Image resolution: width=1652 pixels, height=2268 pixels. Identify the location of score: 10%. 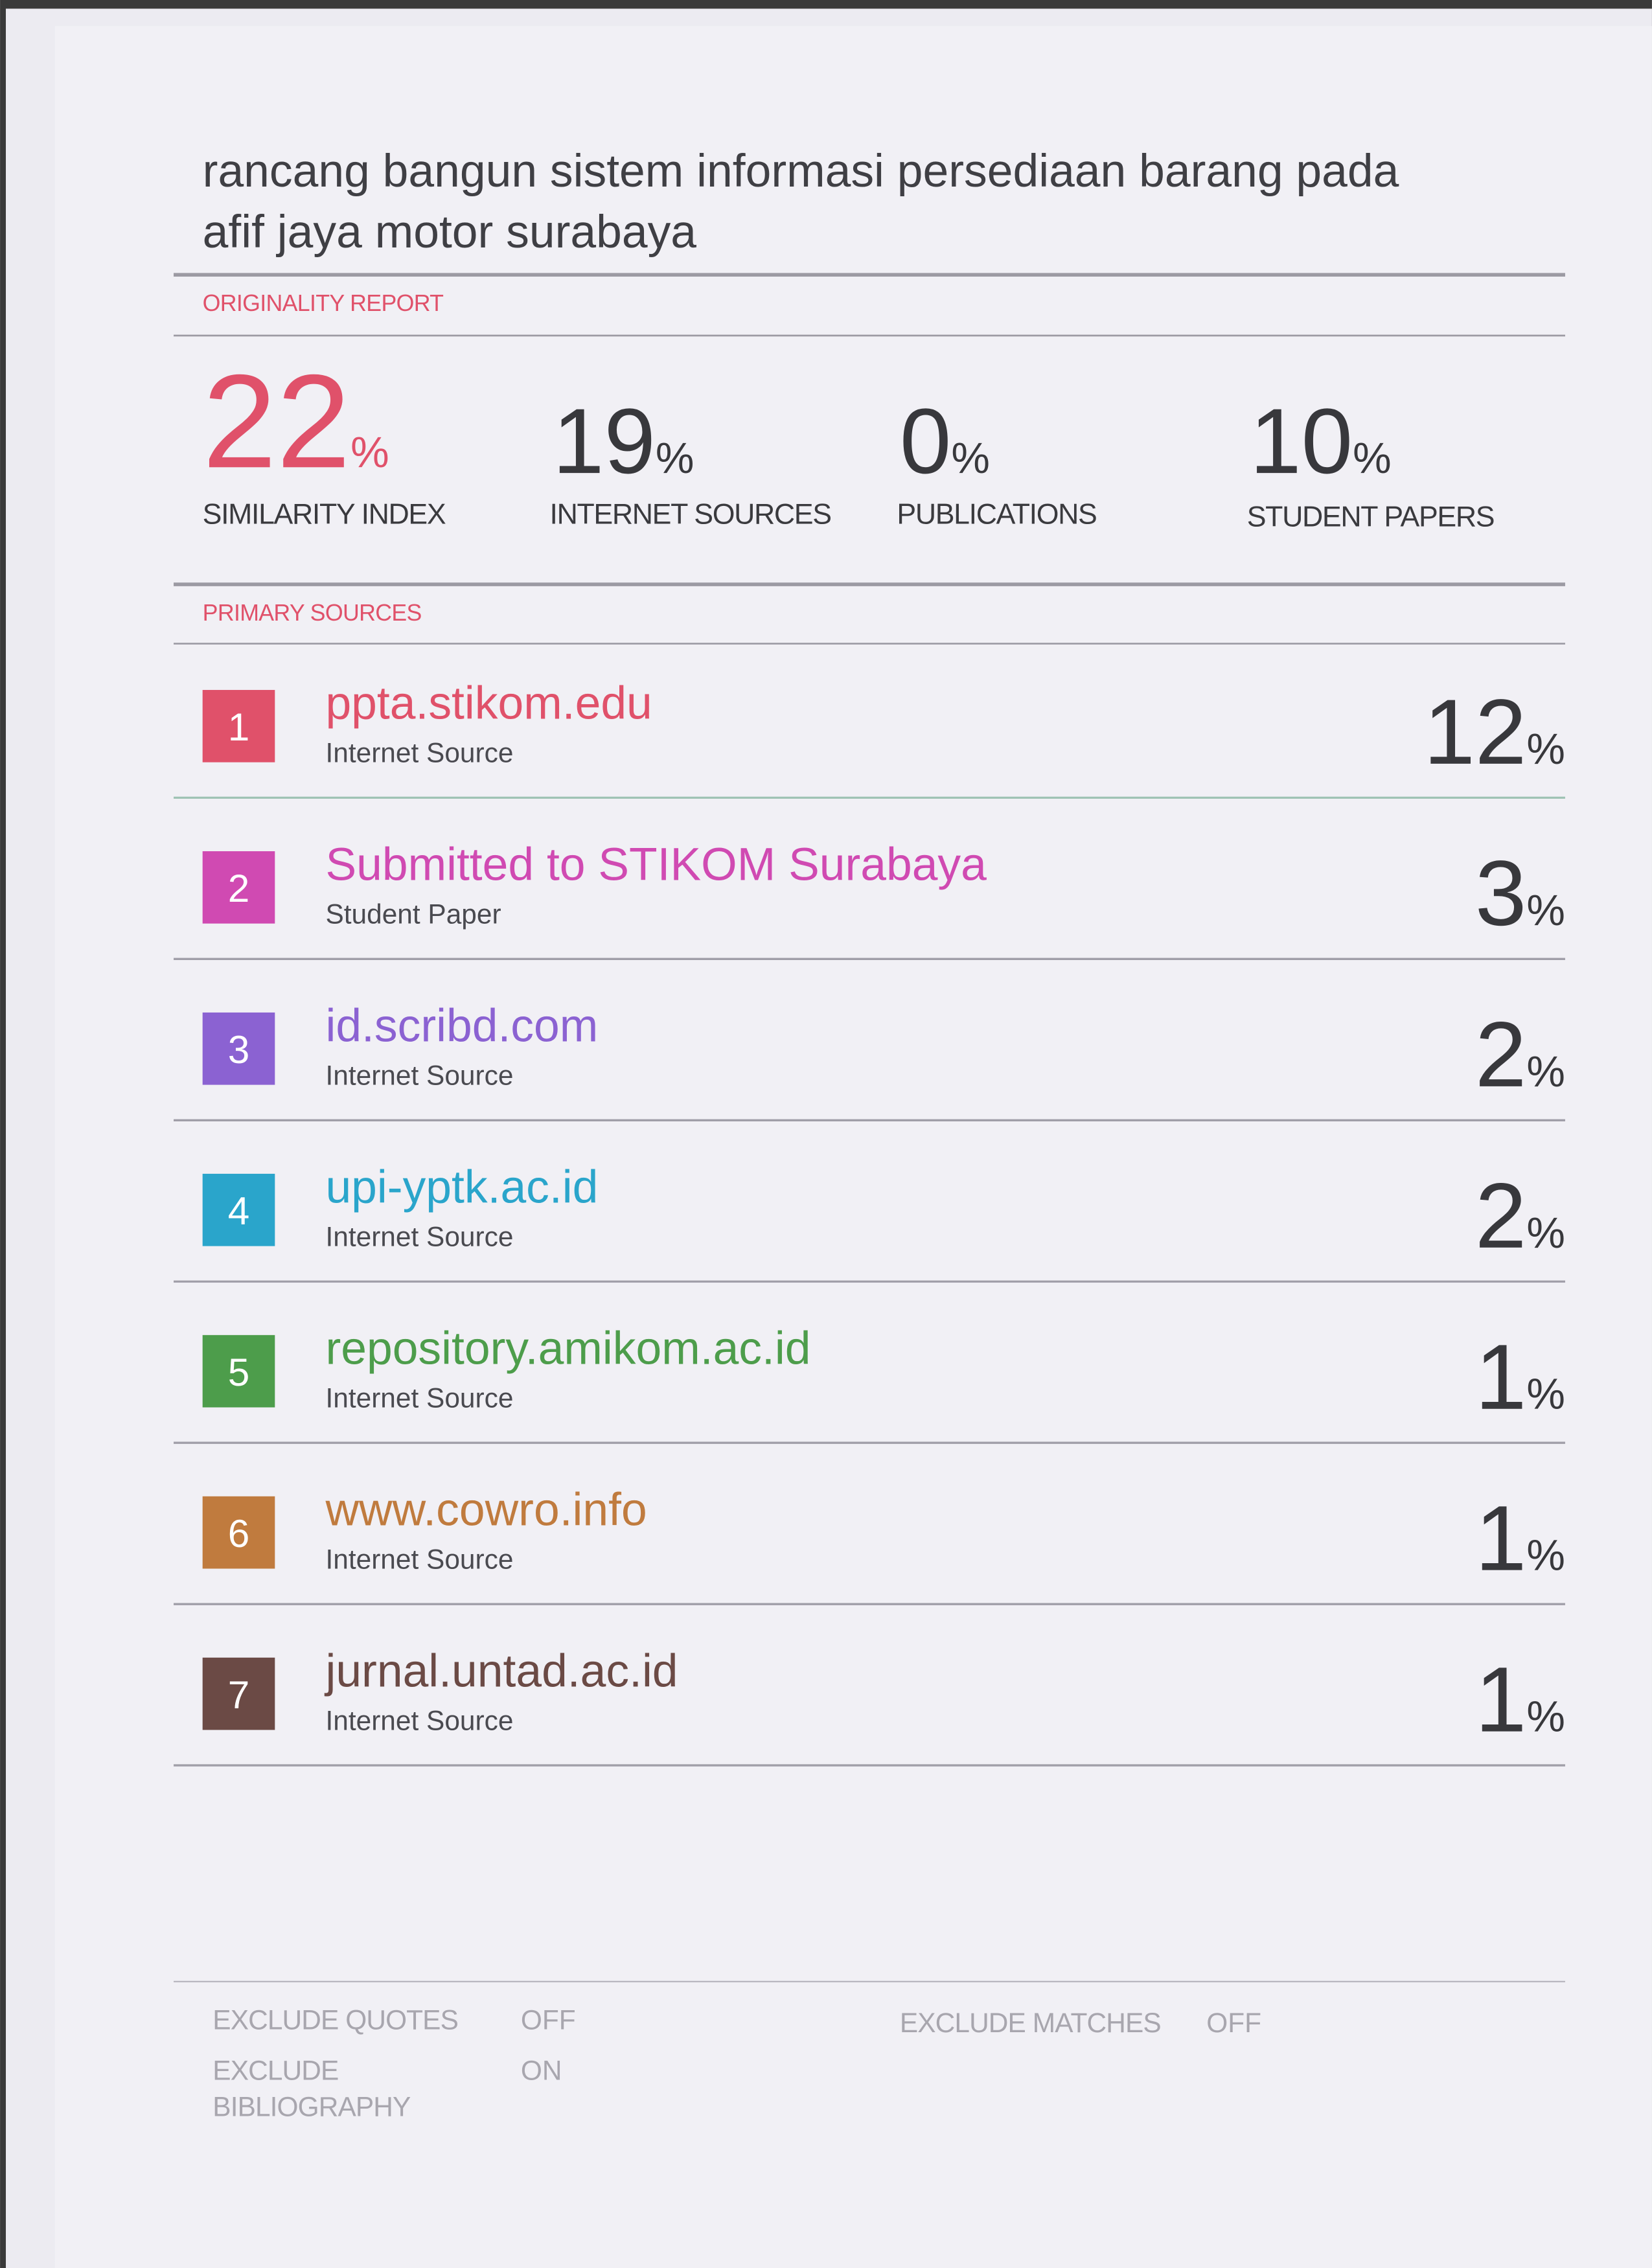
(1320, 441).